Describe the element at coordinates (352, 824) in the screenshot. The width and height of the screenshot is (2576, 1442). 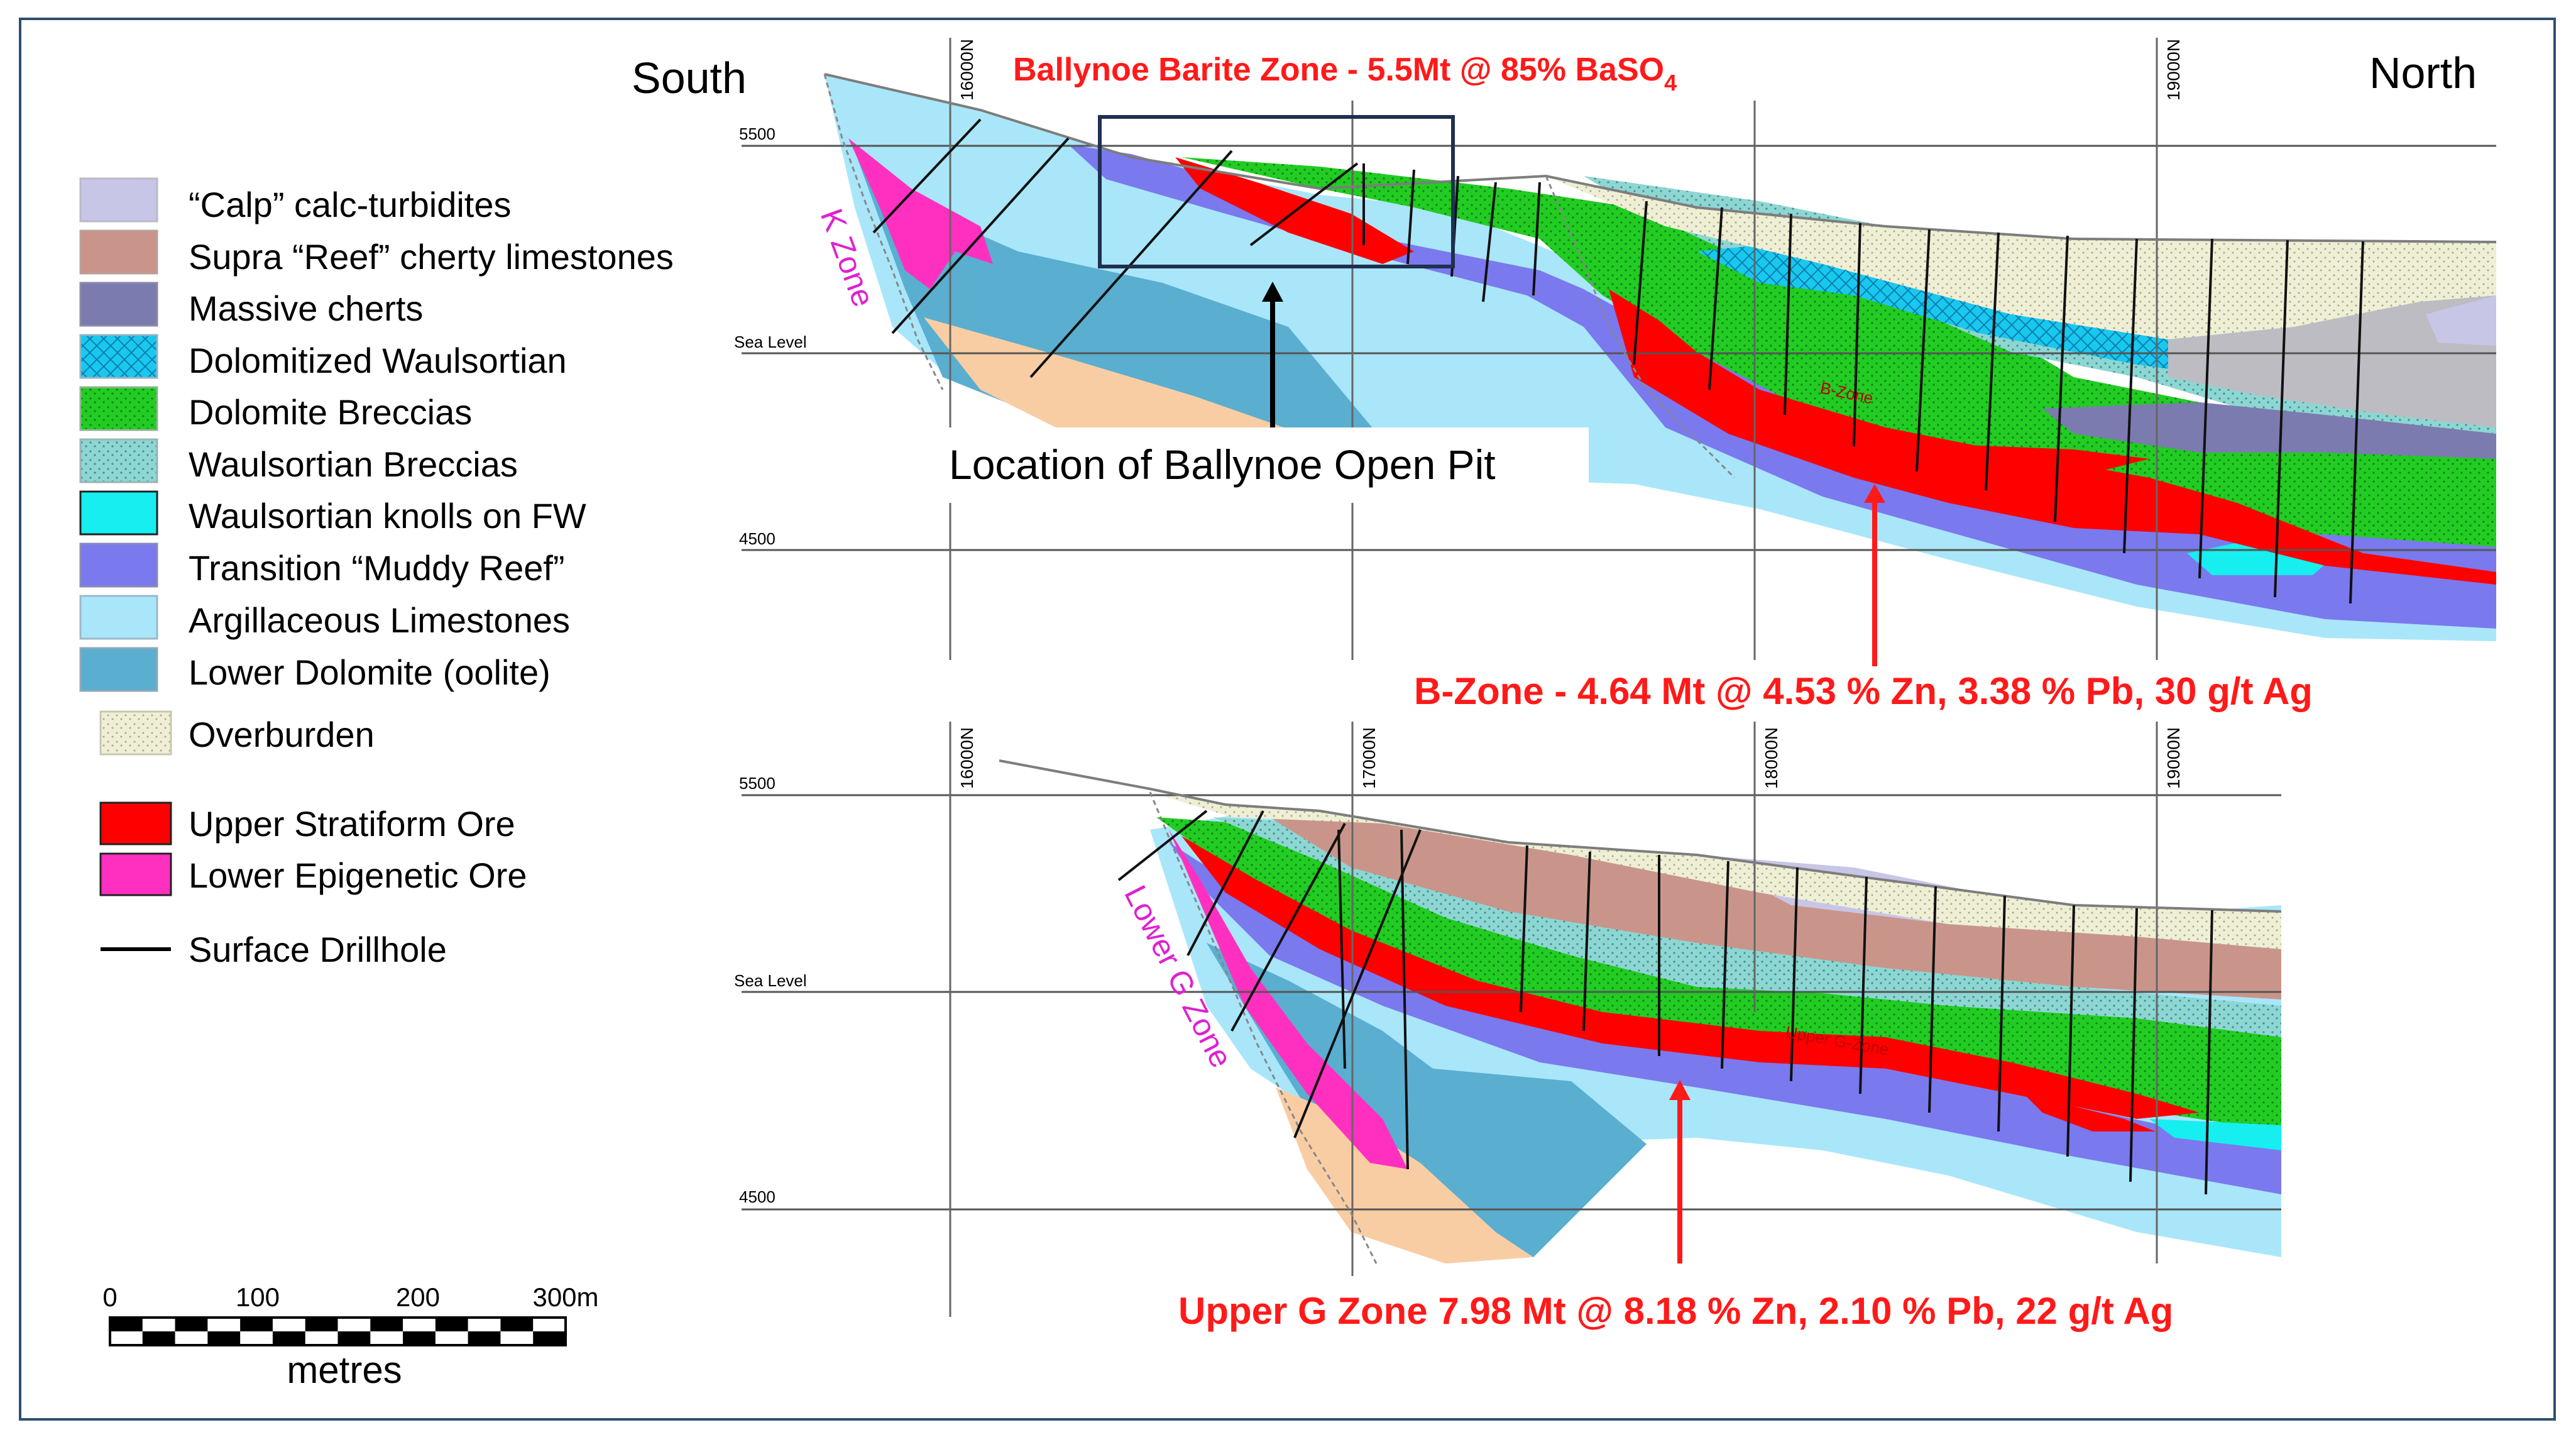
I see `legend-label: Upper Stratiform Ore` at that location.